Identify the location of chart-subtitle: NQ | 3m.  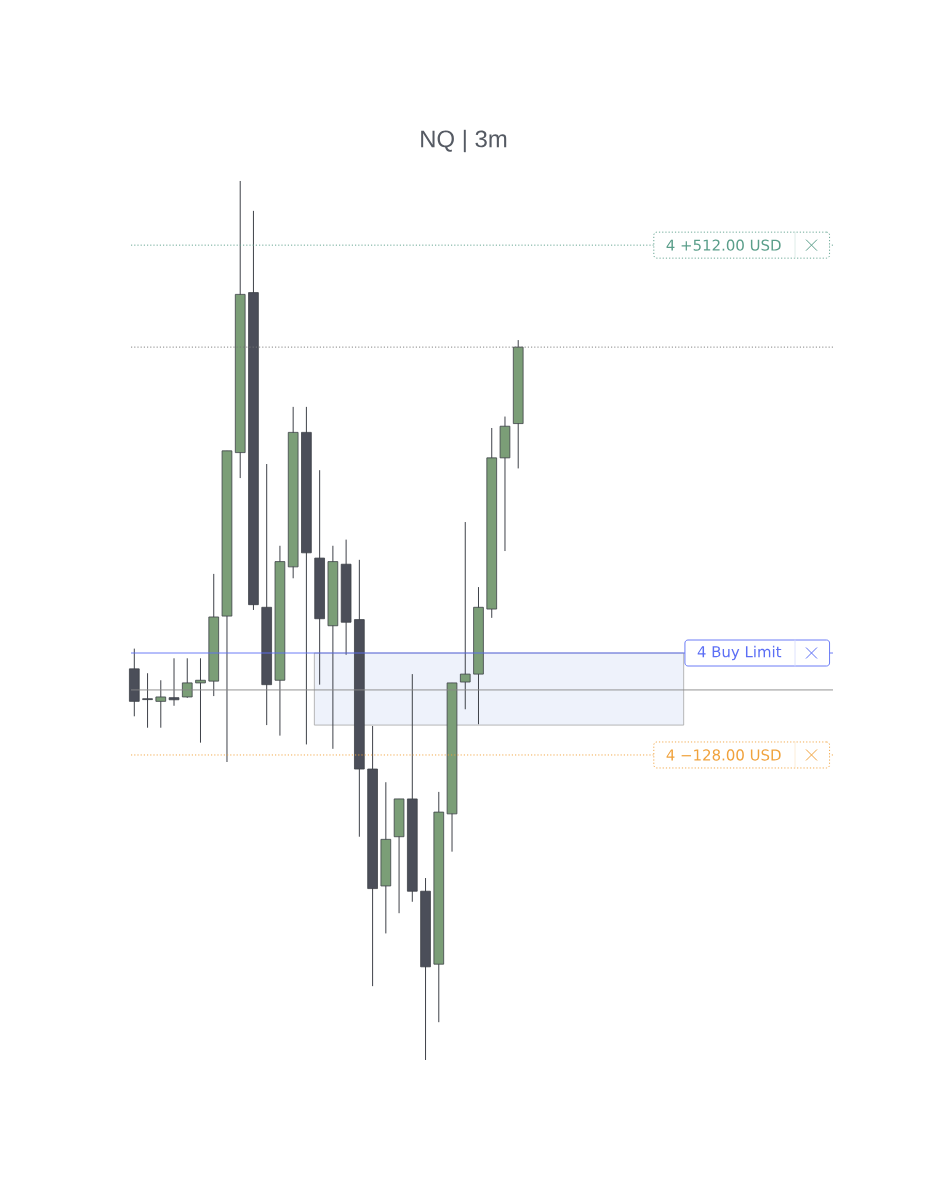
(464, 141).